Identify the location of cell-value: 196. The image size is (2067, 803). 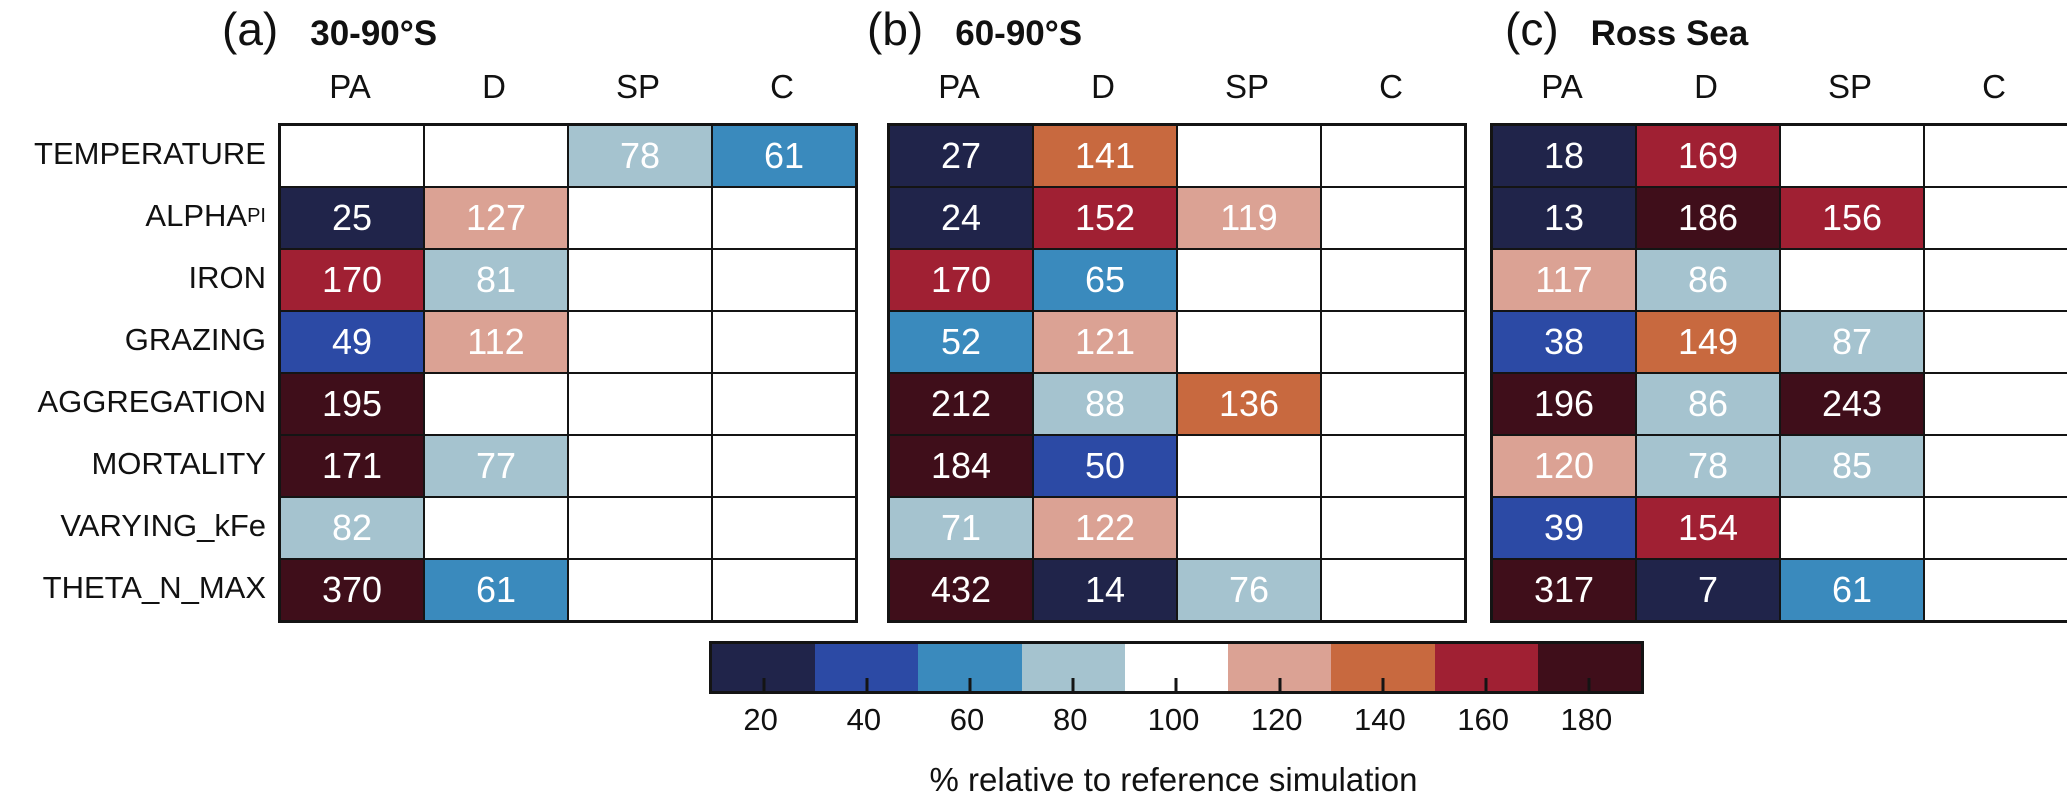
(1564, 403).